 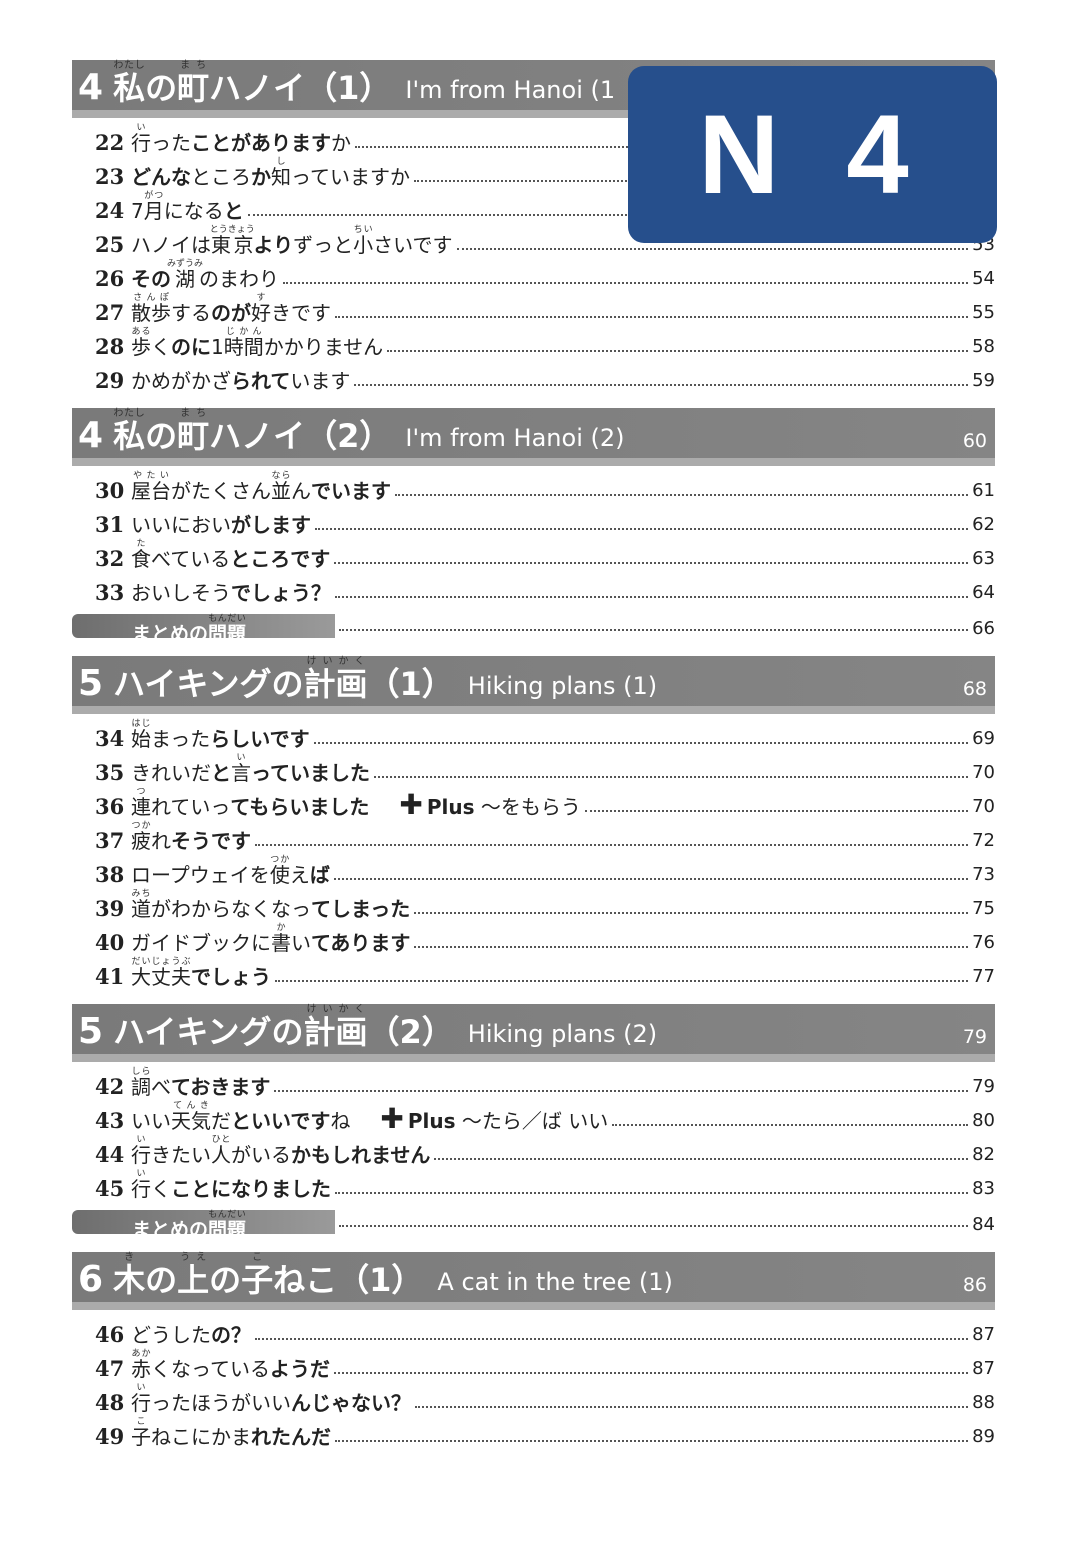 I want to click on lesson-number: 25, so click(x=110, y=244).